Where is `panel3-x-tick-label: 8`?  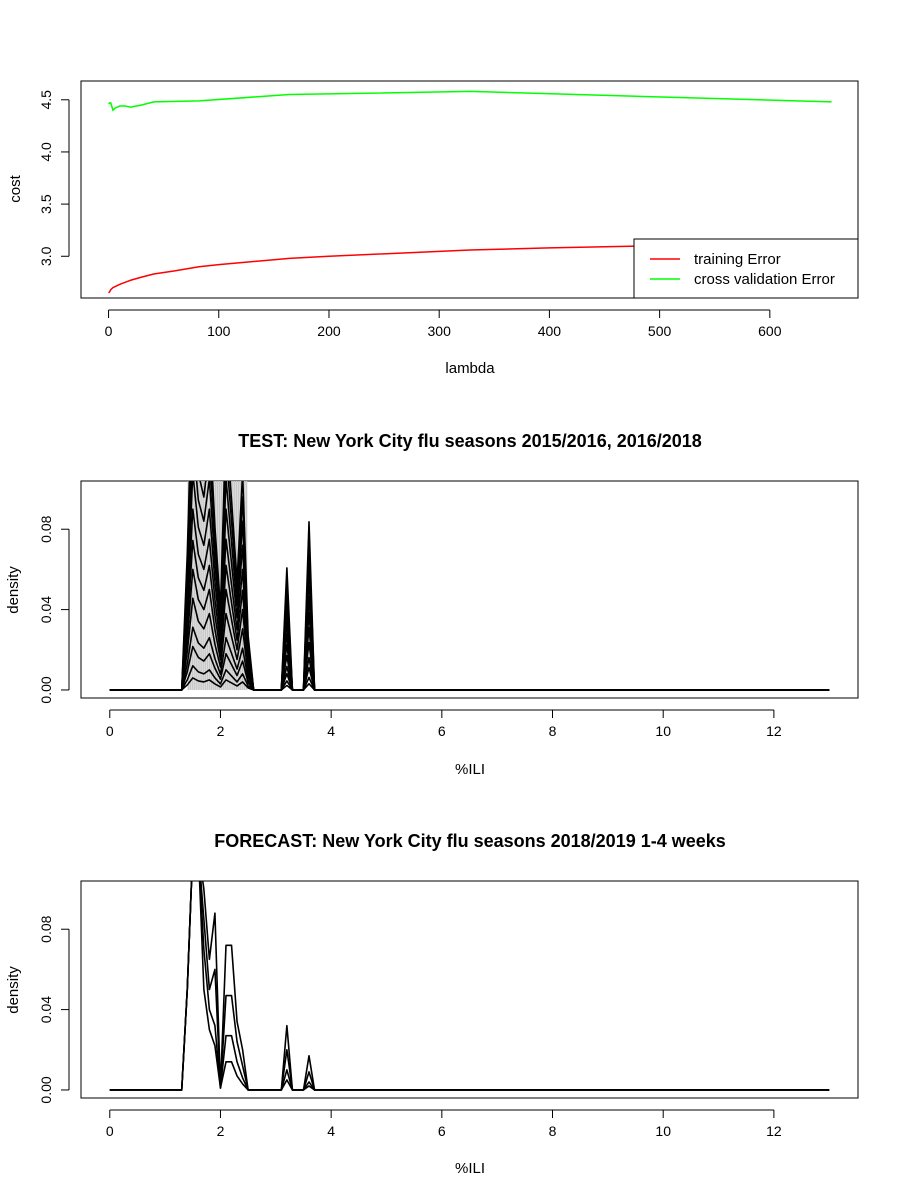
panel3-x-tick-label: 8 is located at coordinates (553, 1131).